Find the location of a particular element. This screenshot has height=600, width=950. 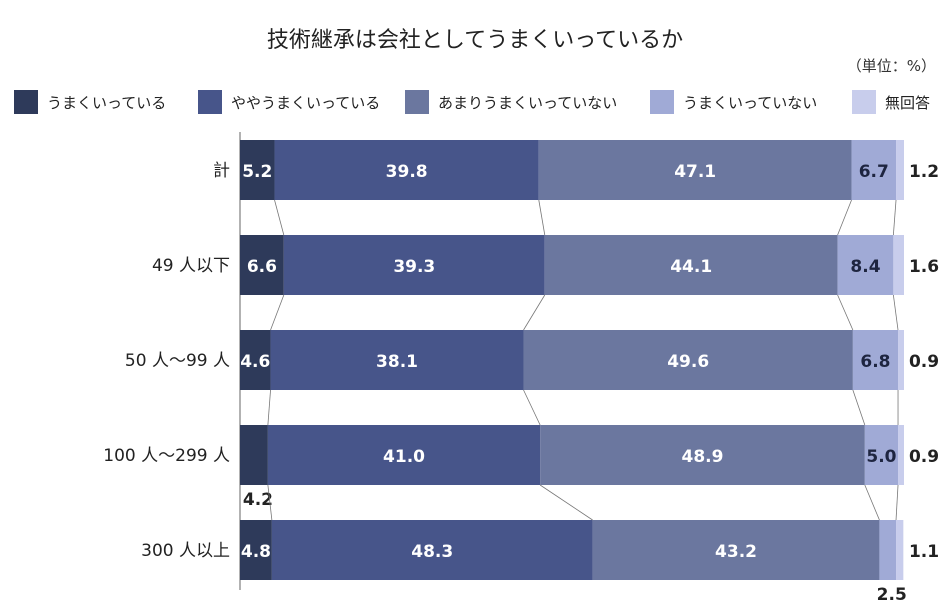

chart-title: 技術継承は会社としてうまくいっているか is located at coordinates (475, 40).